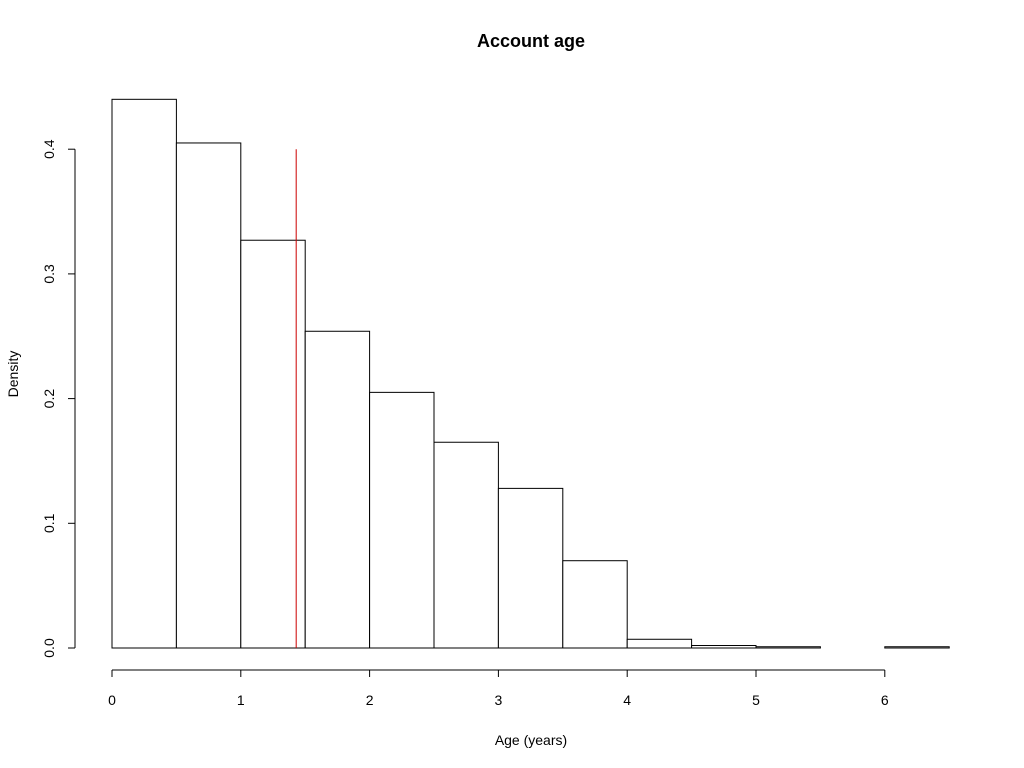 The width and height of the screenshot is (1024, 768). Describe the element at coordinates (49, 648) in the screenshot. I see `y-tick-label-0: 0.0` at that location.